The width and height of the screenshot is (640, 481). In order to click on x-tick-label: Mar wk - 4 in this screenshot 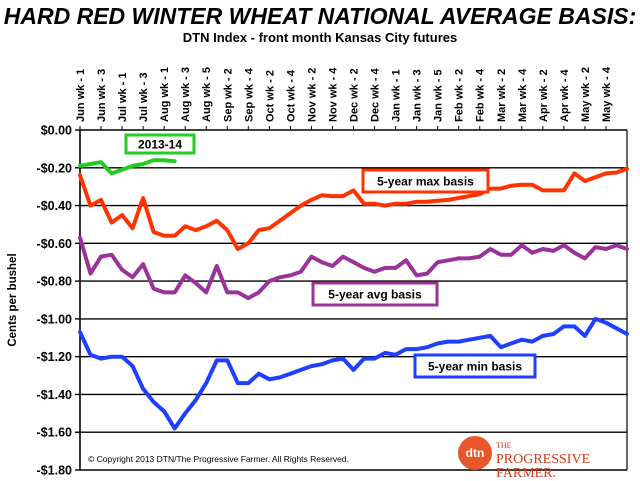, I will do `click(523, 95)`.